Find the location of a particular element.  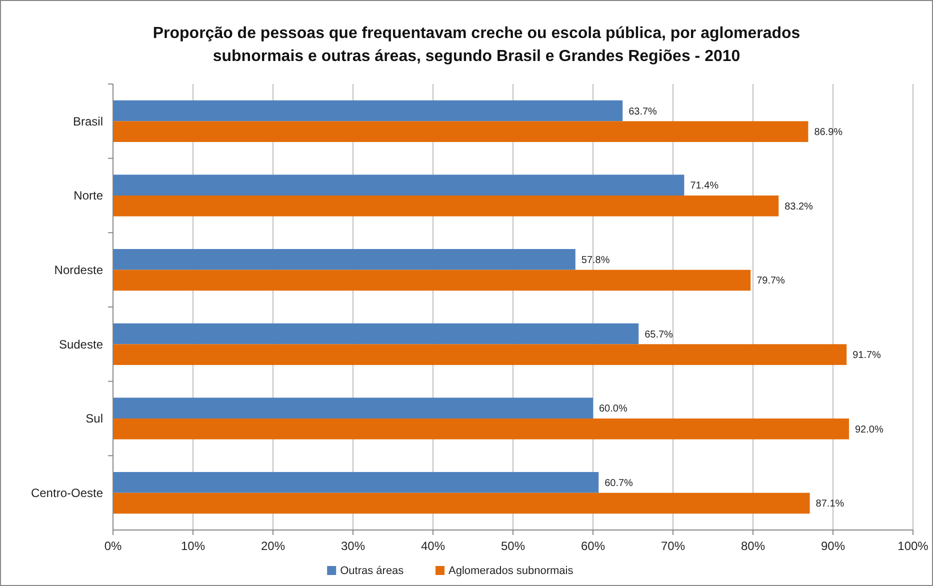

data-label: 91.7% is located at coordinates (867, 356).